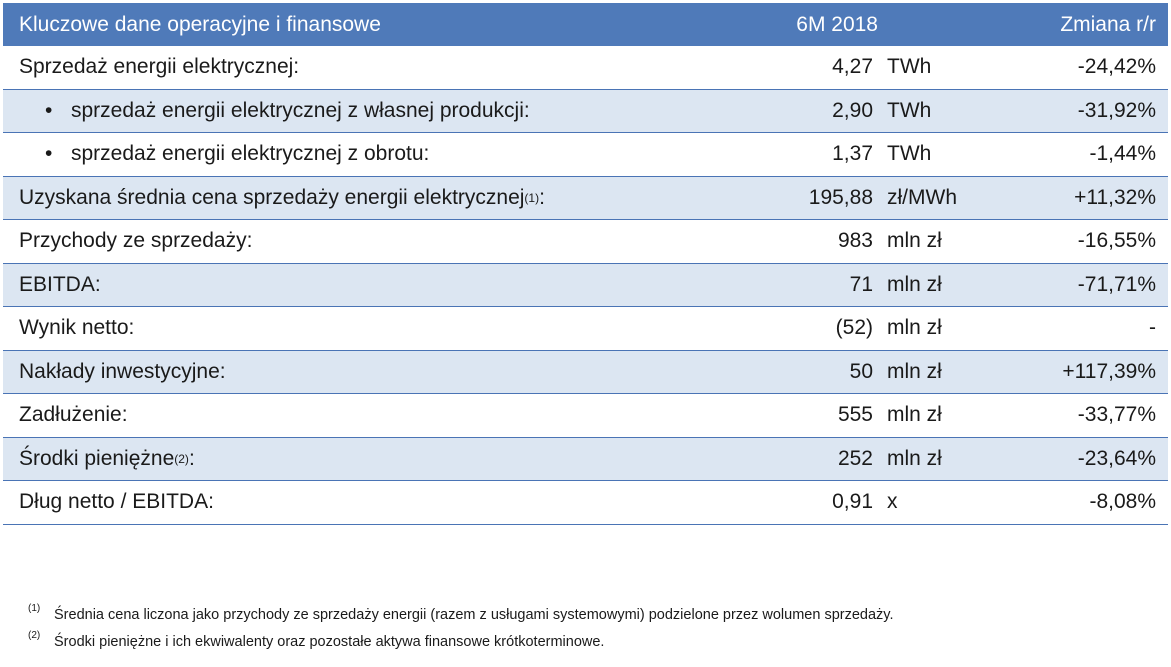  I want to click on row-label: Zadłużenie:, so click(73, 415).